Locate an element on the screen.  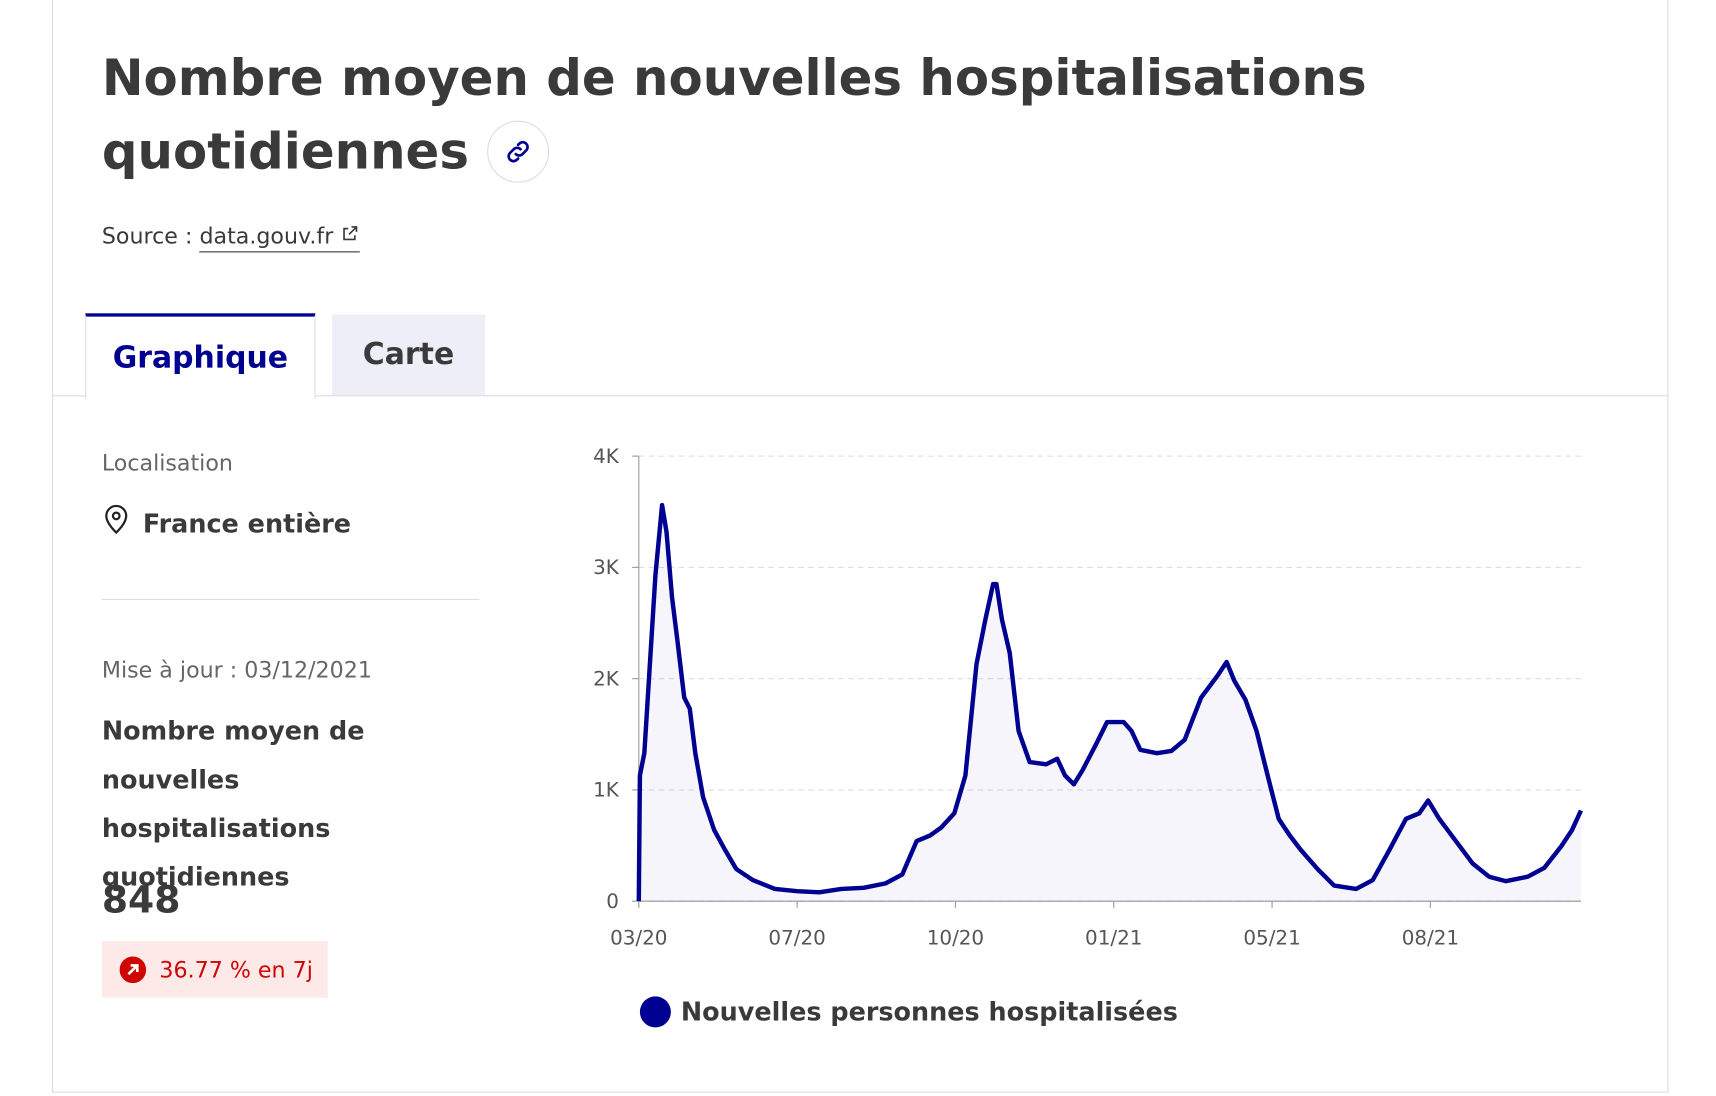
y-tick-label: 3K is located at coordinates (606, 567).